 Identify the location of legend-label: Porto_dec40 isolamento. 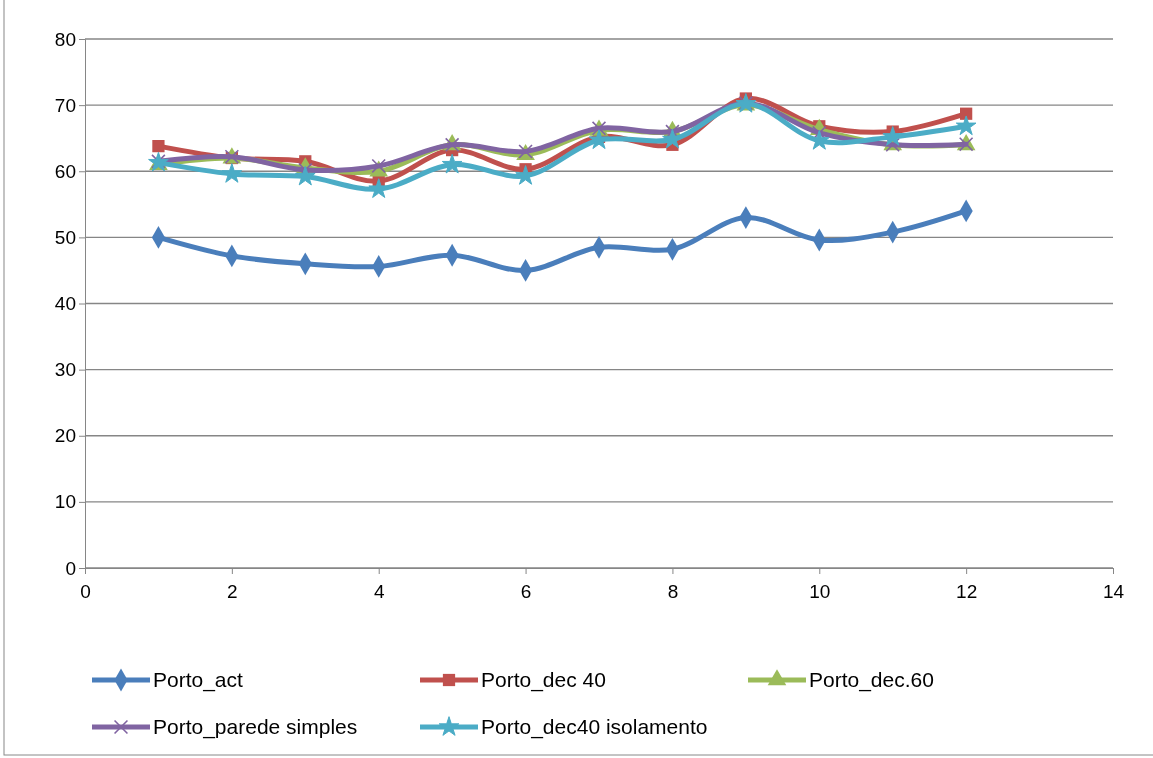
(594, 727).